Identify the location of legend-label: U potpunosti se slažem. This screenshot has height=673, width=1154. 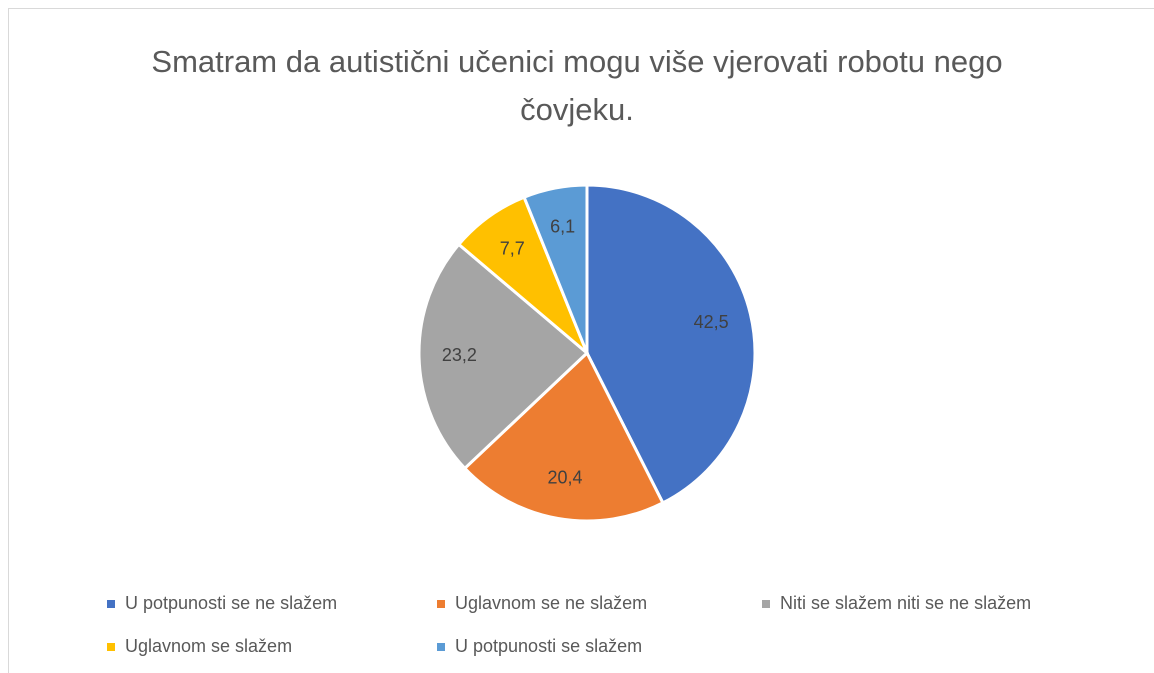
(548, 646).